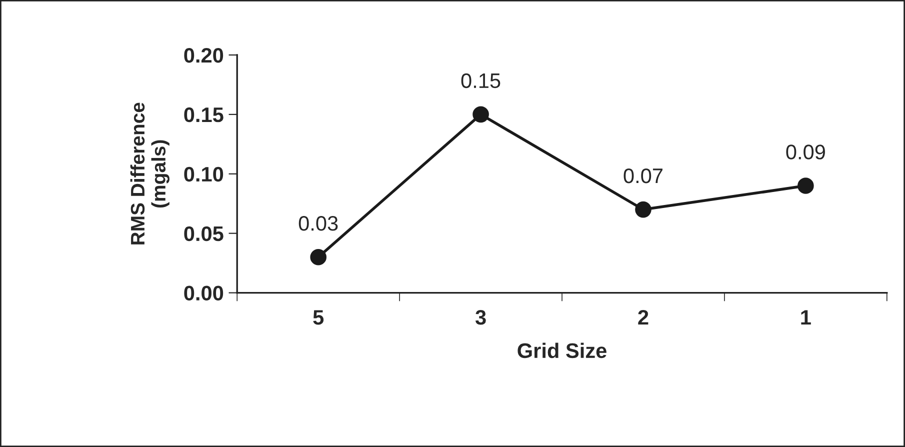 The width and height of the screenshot is (905, 447). I want to click on x-tick-label: 2, so click(643, 317).